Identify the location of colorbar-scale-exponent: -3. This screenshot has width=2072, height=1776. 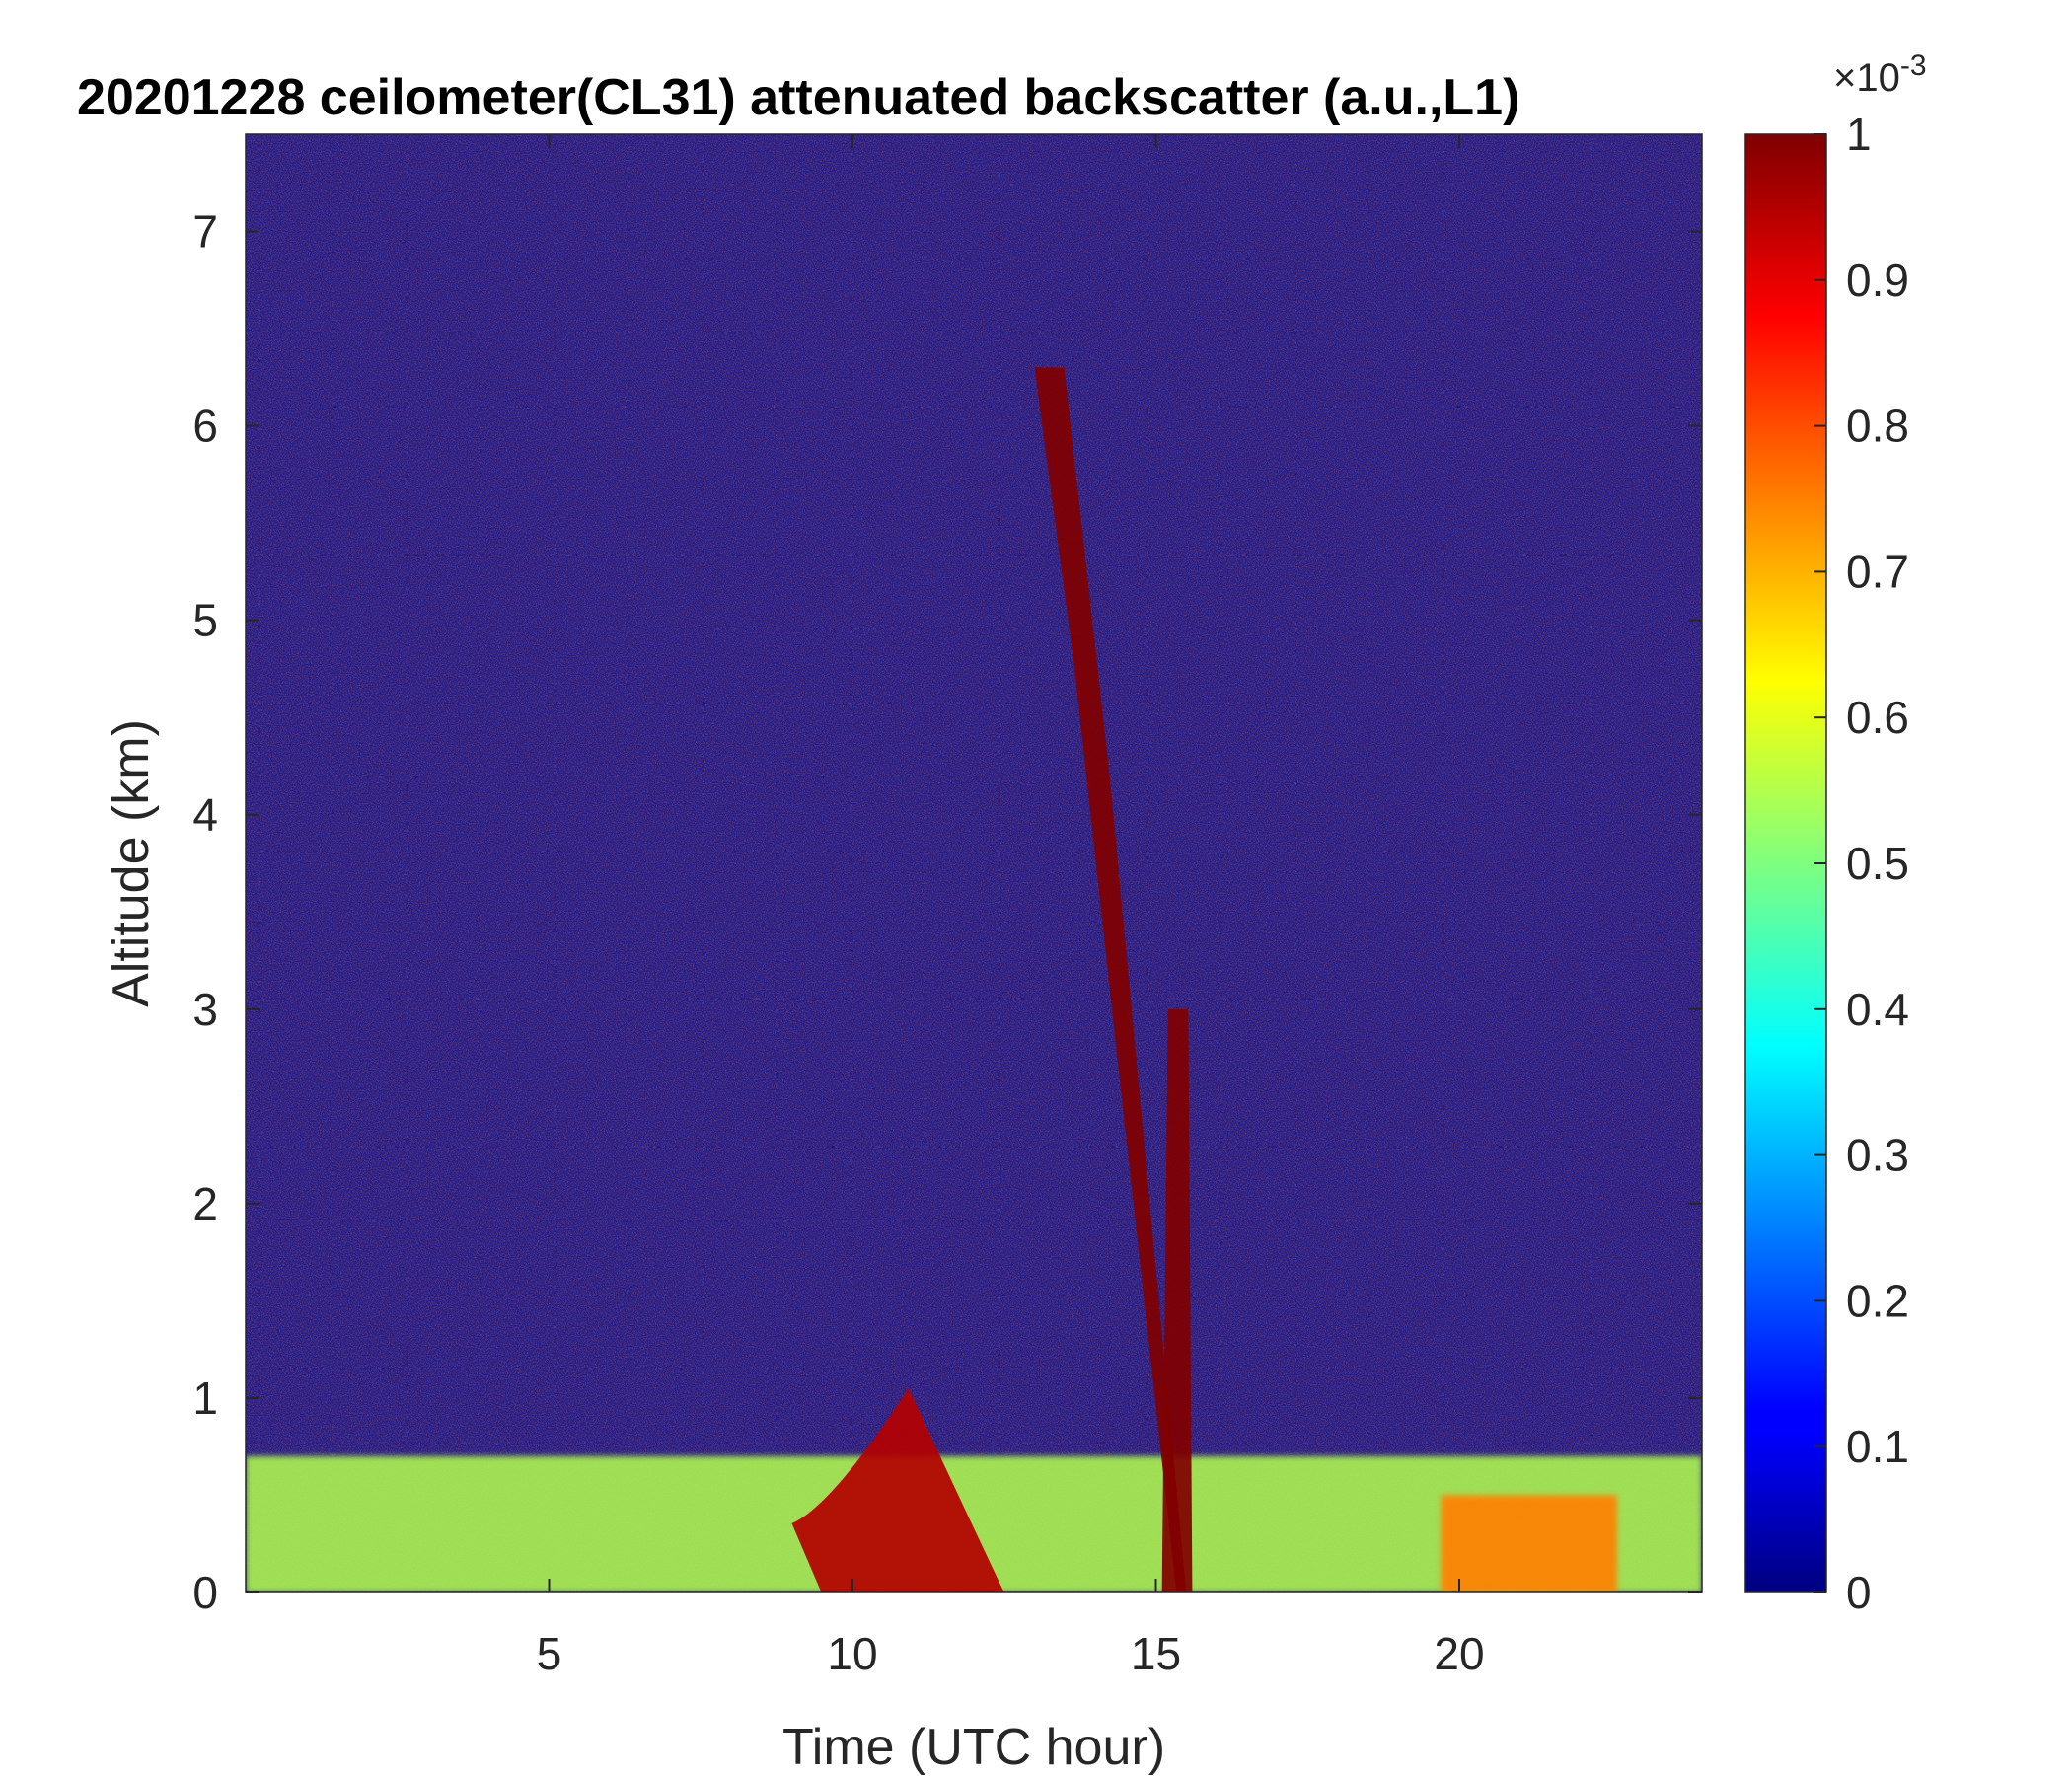
(1914, 66).